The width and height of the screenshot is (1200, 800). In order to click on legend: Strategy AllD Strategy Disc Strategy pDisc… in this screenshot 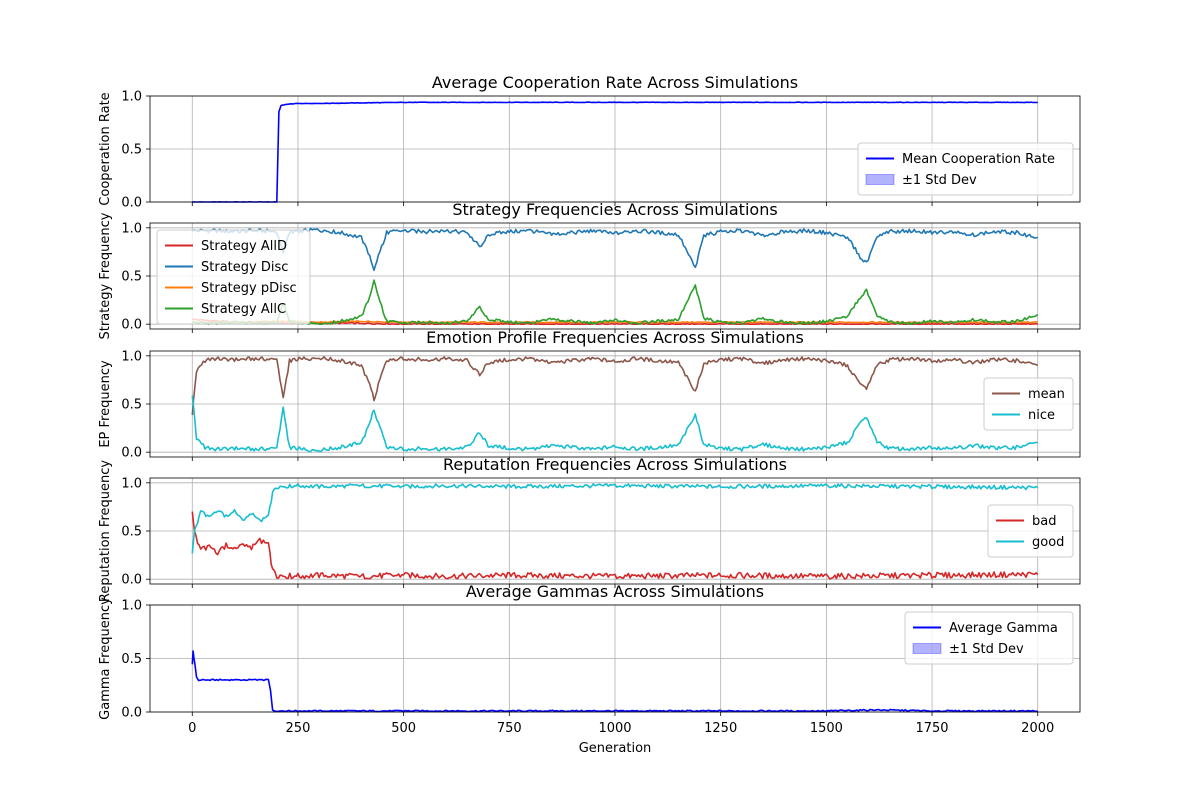, I will do `click(233, 277)`.